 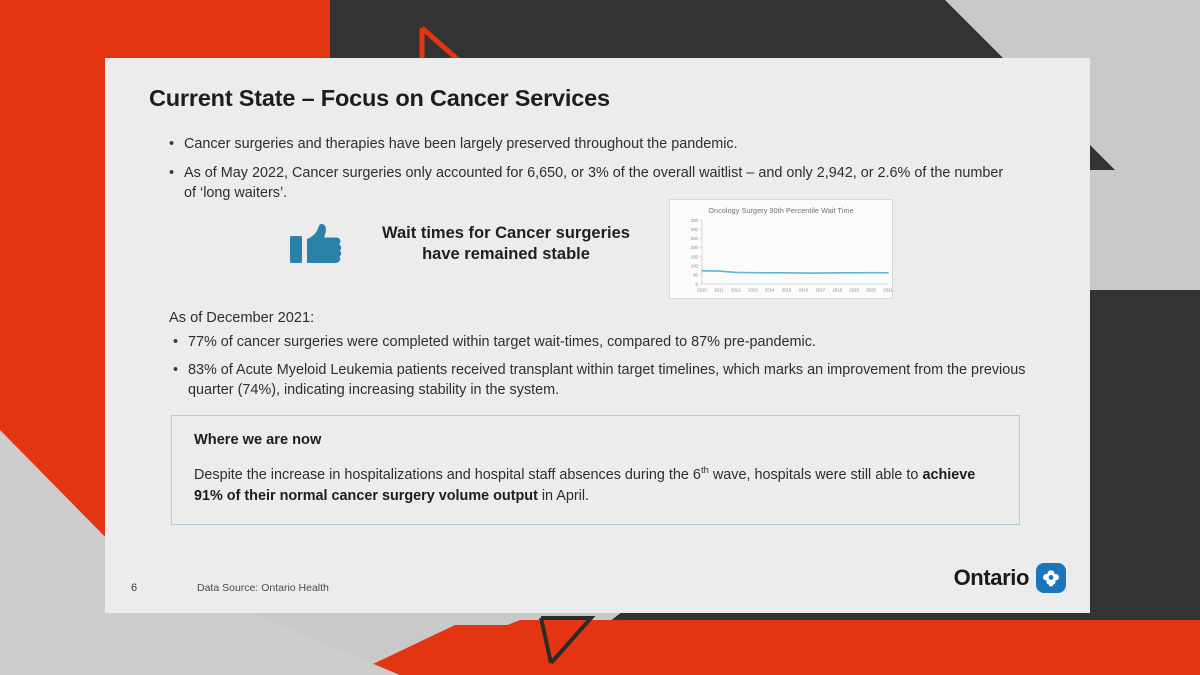 What do you see at coordinates (1051, 578) in the screenshot?
I see `trillium-icon` at bounding box center [1051, 578].